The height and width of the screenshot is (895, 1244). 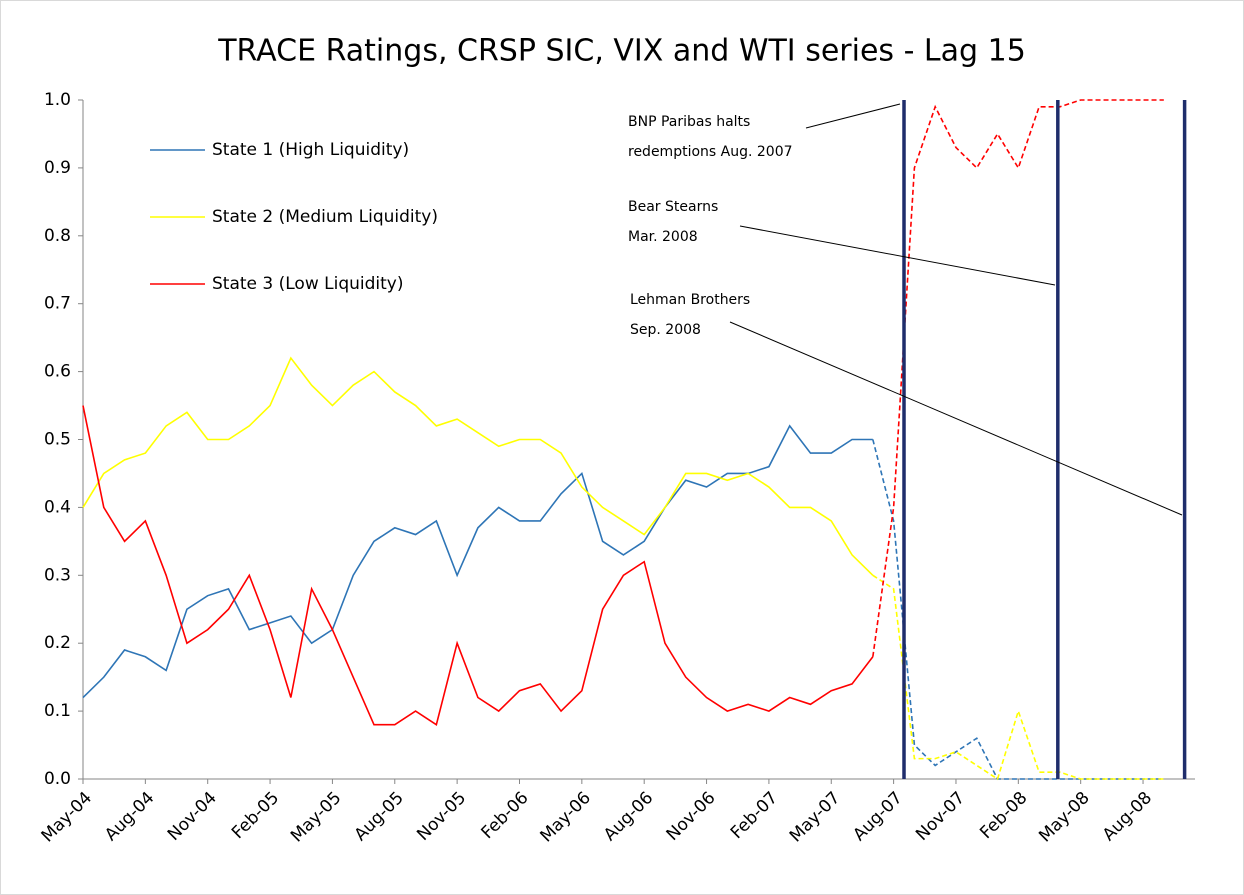 What do you see at coordinates (689, 122) in the screenshot?
I see `annotation: BNP Paribas halts` at bounding box center [689, 122].